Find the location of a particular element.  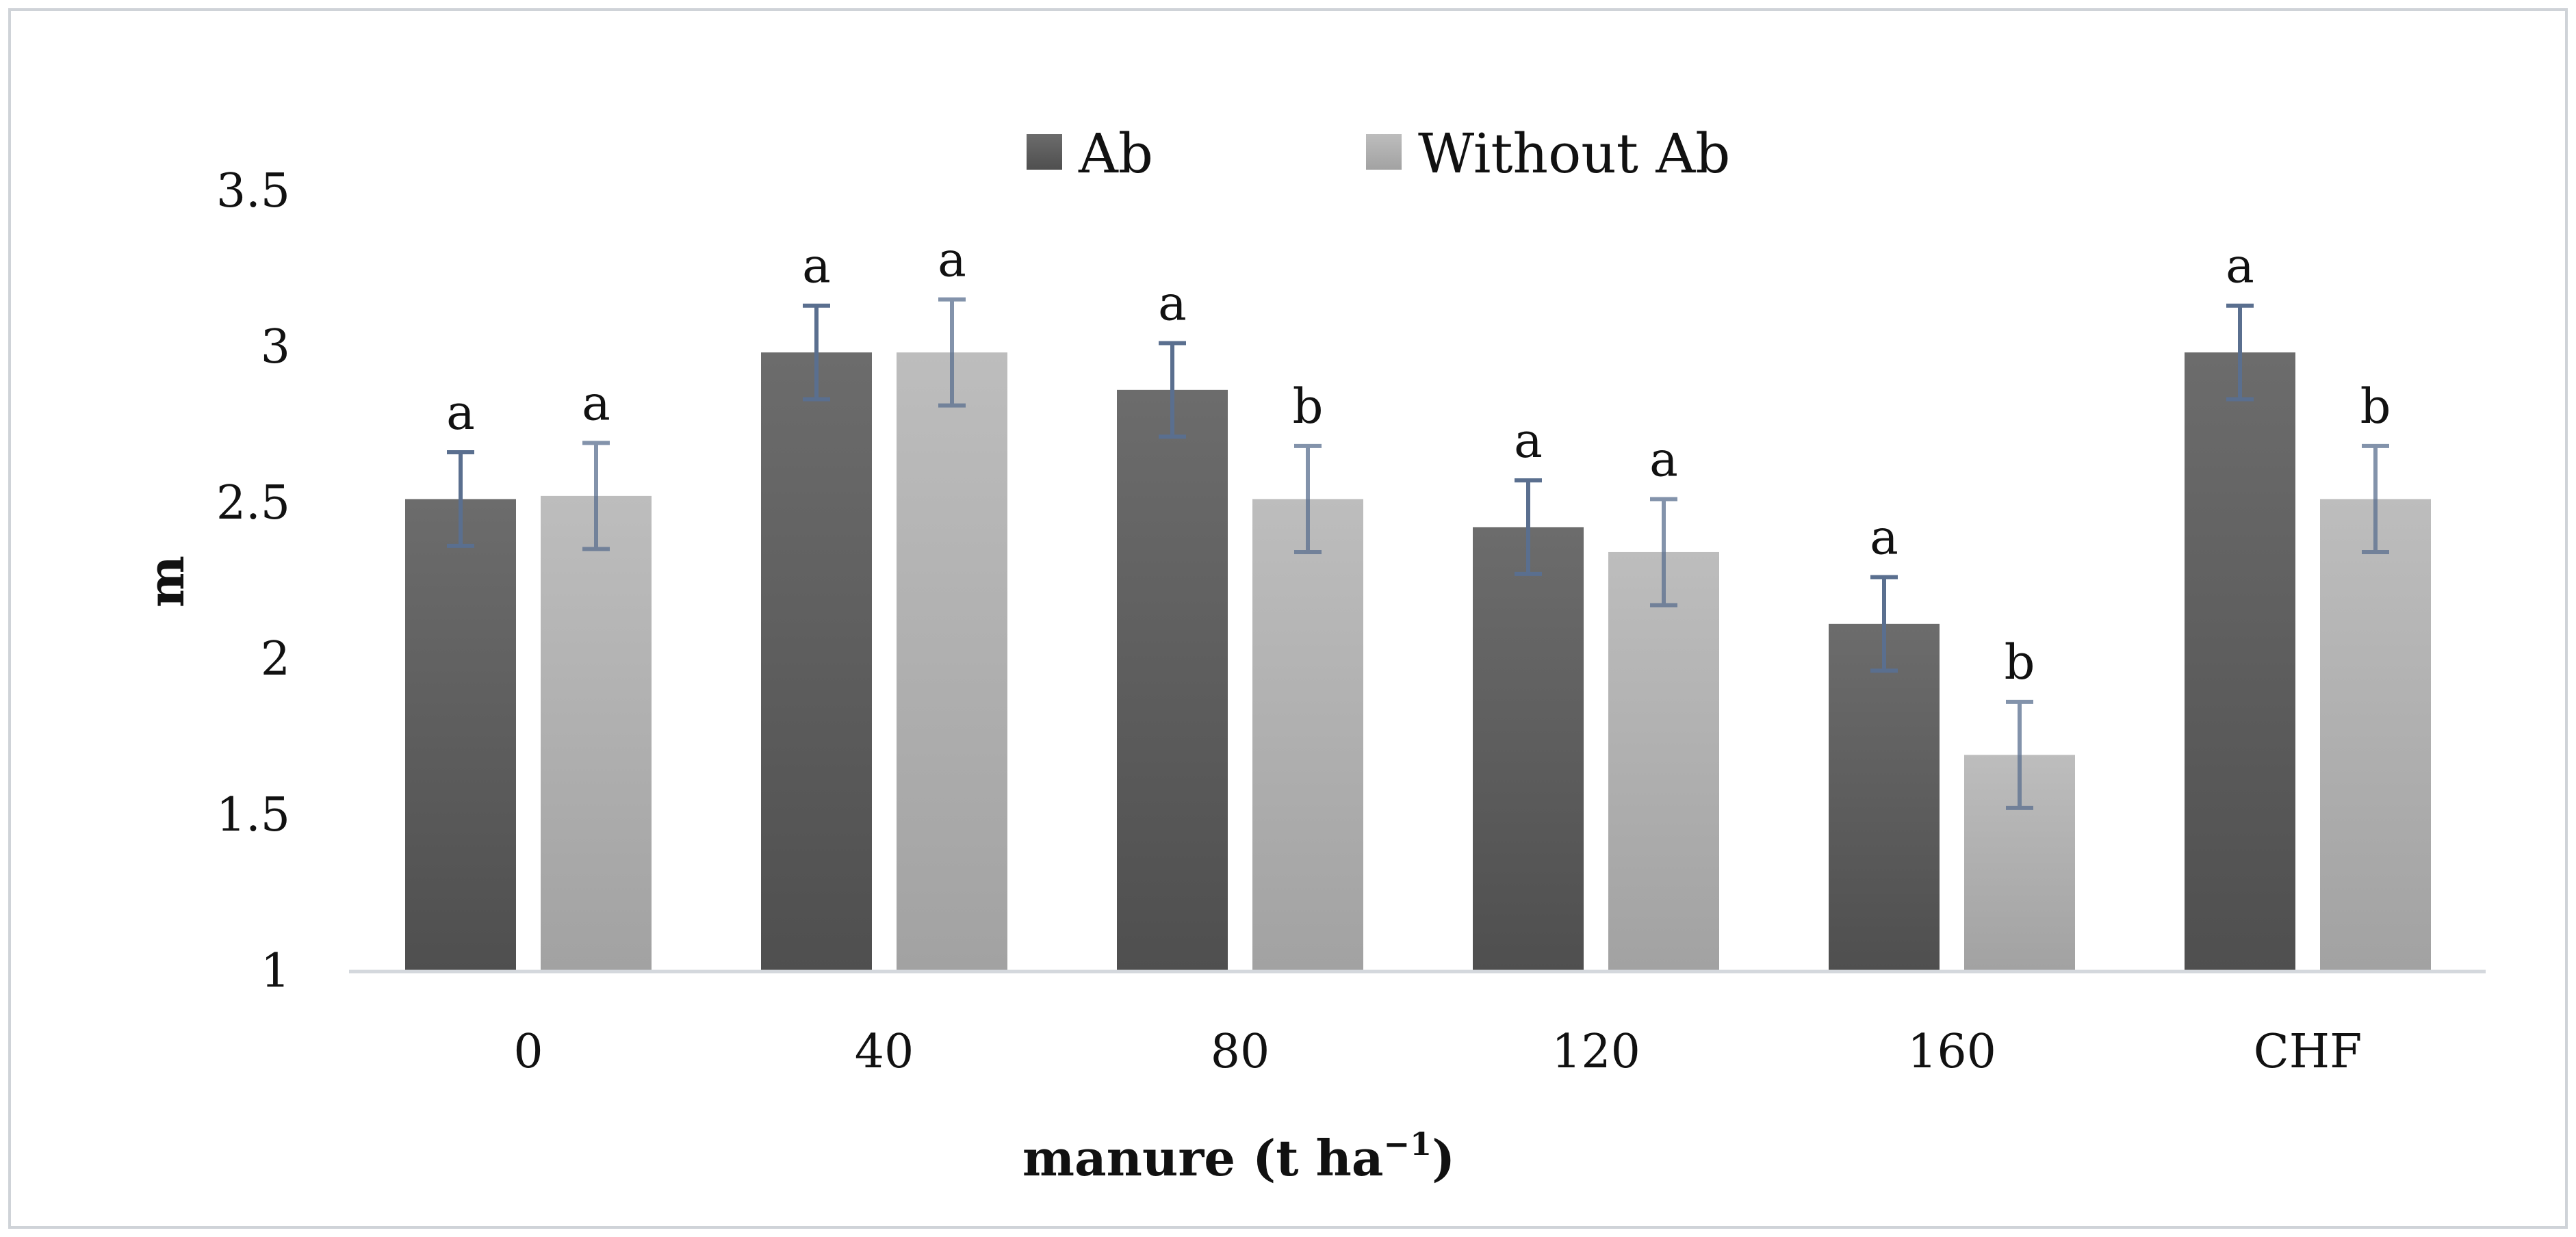

y-tick-label: 1 is located at coordinates (275, 971).